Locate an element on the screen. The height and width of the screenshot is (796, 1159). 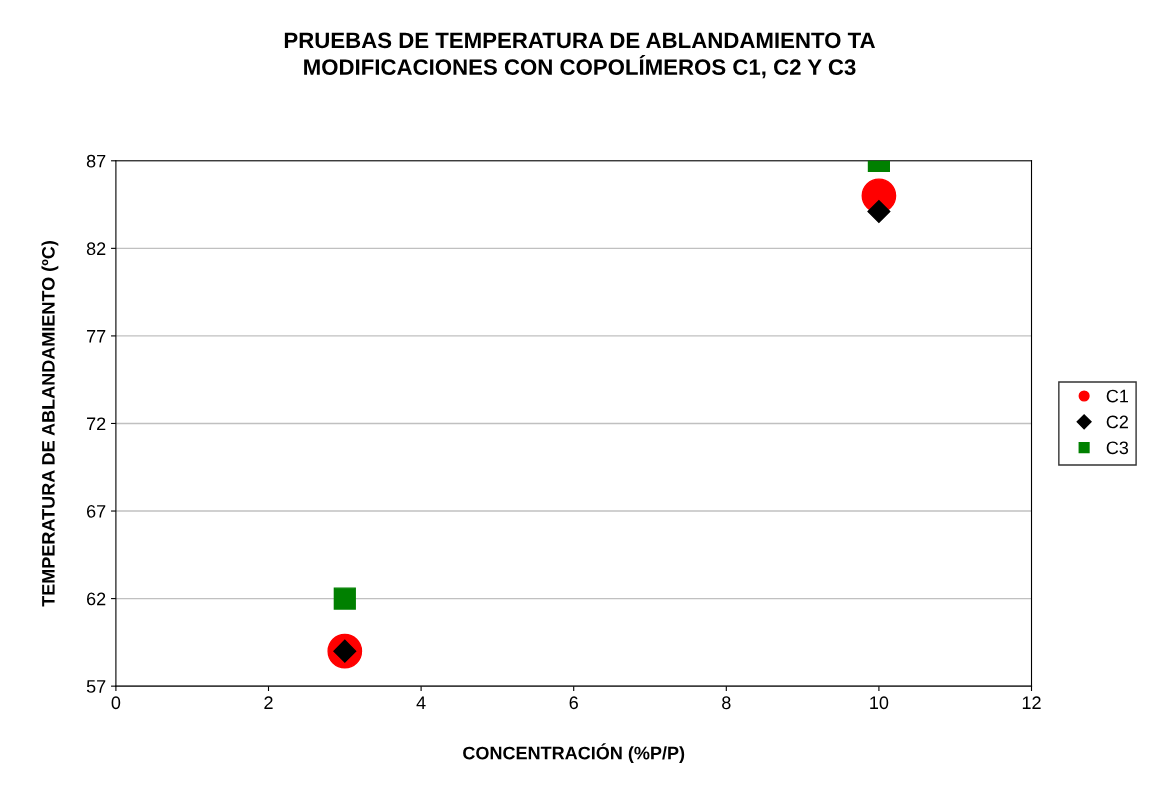
x-tick-label: 12 is located at coordinates (1031, 702).